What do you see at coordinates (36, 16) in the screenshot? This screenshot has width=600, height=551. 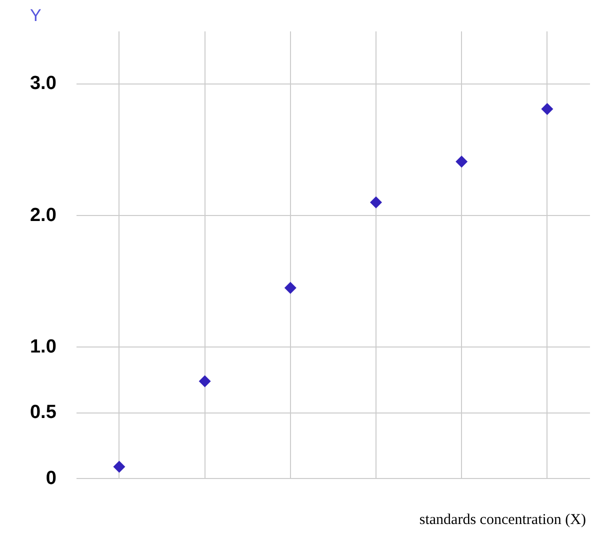 I see `y-axis-title: Y` at bounding box center [36, 16].